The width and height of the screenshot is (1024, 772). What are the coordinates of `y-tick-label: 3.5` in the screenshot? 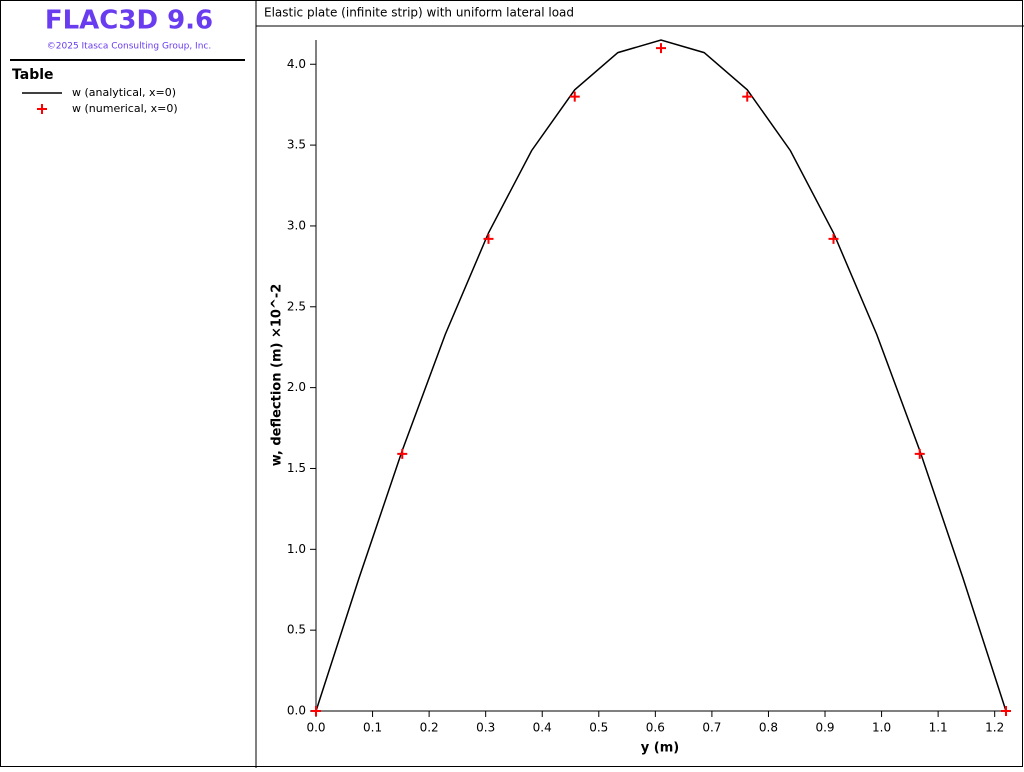 It's located at (296, 145).